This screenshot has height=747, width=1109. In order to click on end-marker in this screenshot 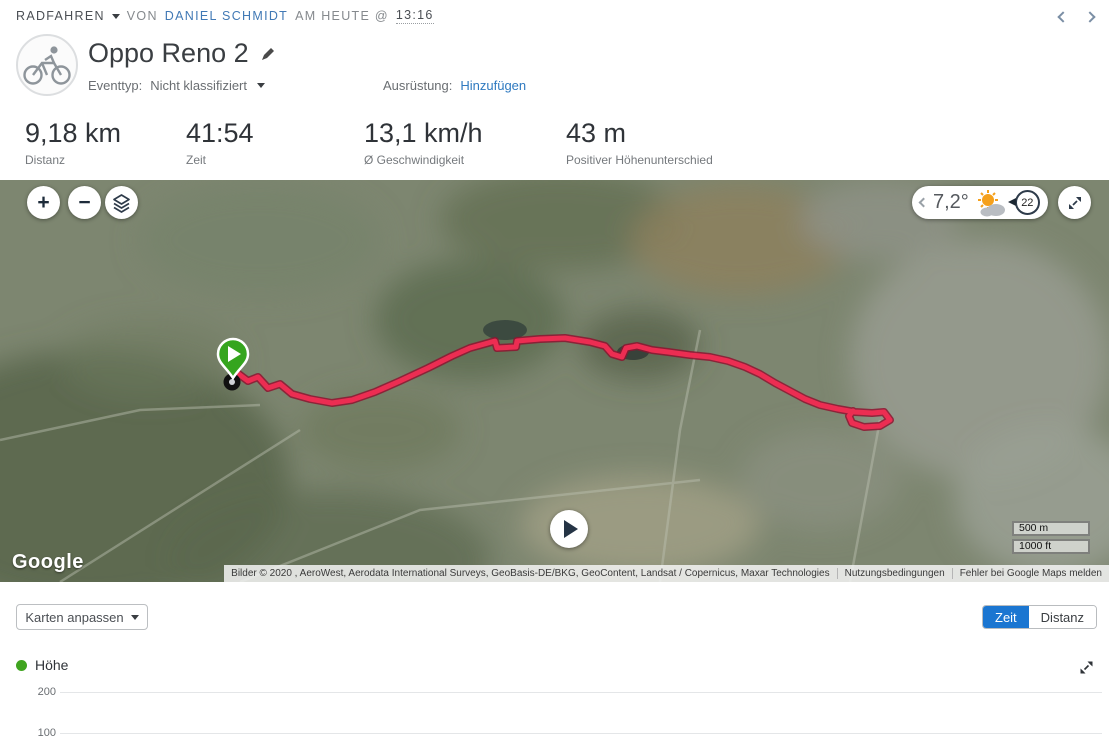, I will do `click(232, 382)`.